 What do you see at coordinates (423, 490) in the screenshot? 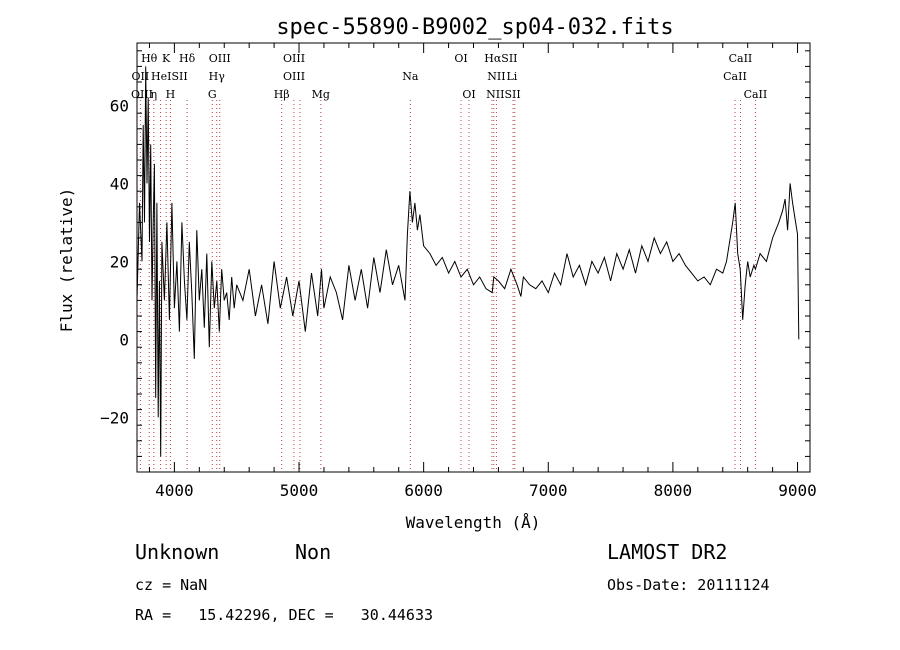
I see `x-tick-label: 6000` at bounding box center [423, 490].